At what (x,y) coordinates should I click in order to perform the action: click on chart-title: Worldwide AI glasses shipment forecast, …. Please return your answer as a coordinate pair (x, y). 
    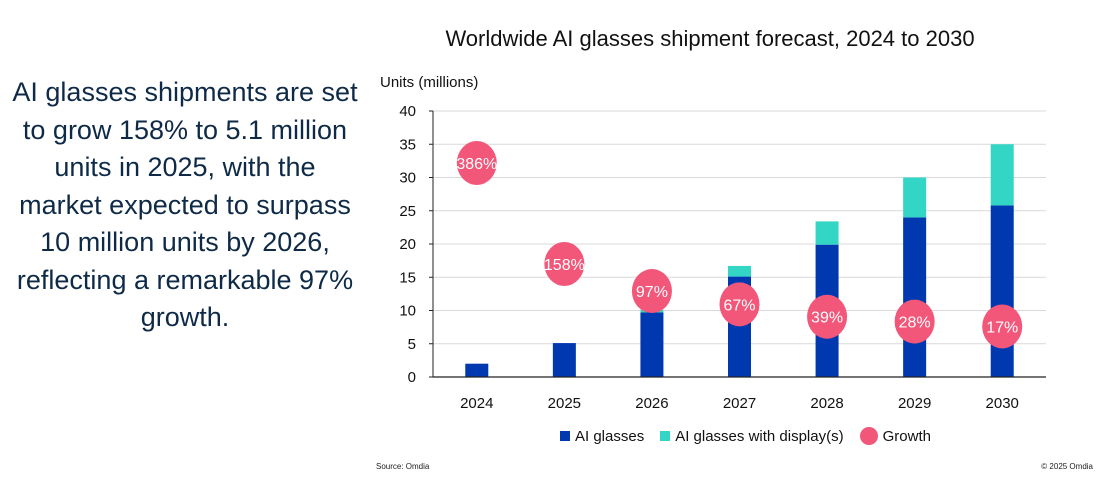
    Looking at the image, I should click on (710, 38).